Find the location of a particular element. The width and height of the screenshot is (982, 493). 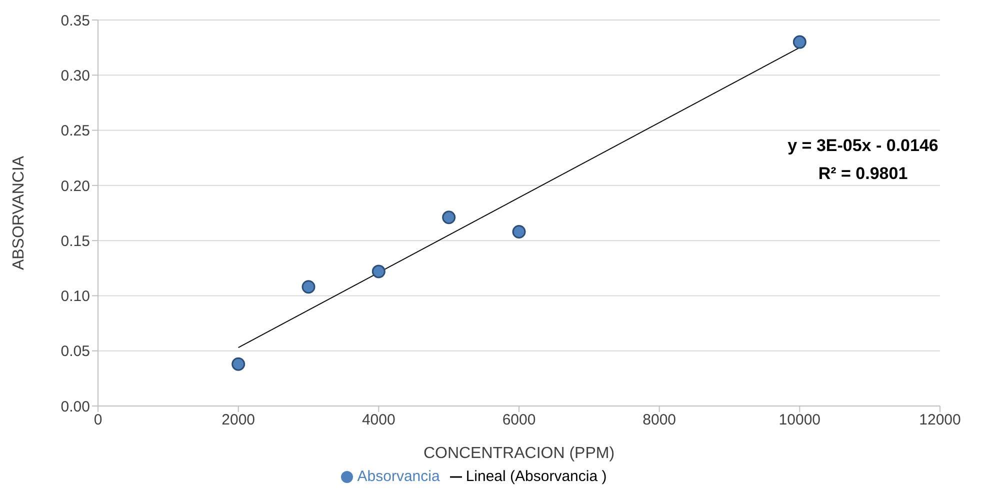

y-tick-label: 0.05 is located at coordinates (75, 351).